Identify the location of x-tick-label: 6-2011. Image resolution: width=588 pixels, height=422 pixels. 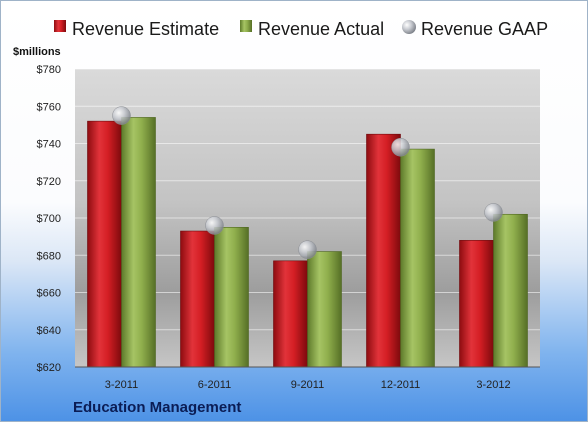
(214, 385).